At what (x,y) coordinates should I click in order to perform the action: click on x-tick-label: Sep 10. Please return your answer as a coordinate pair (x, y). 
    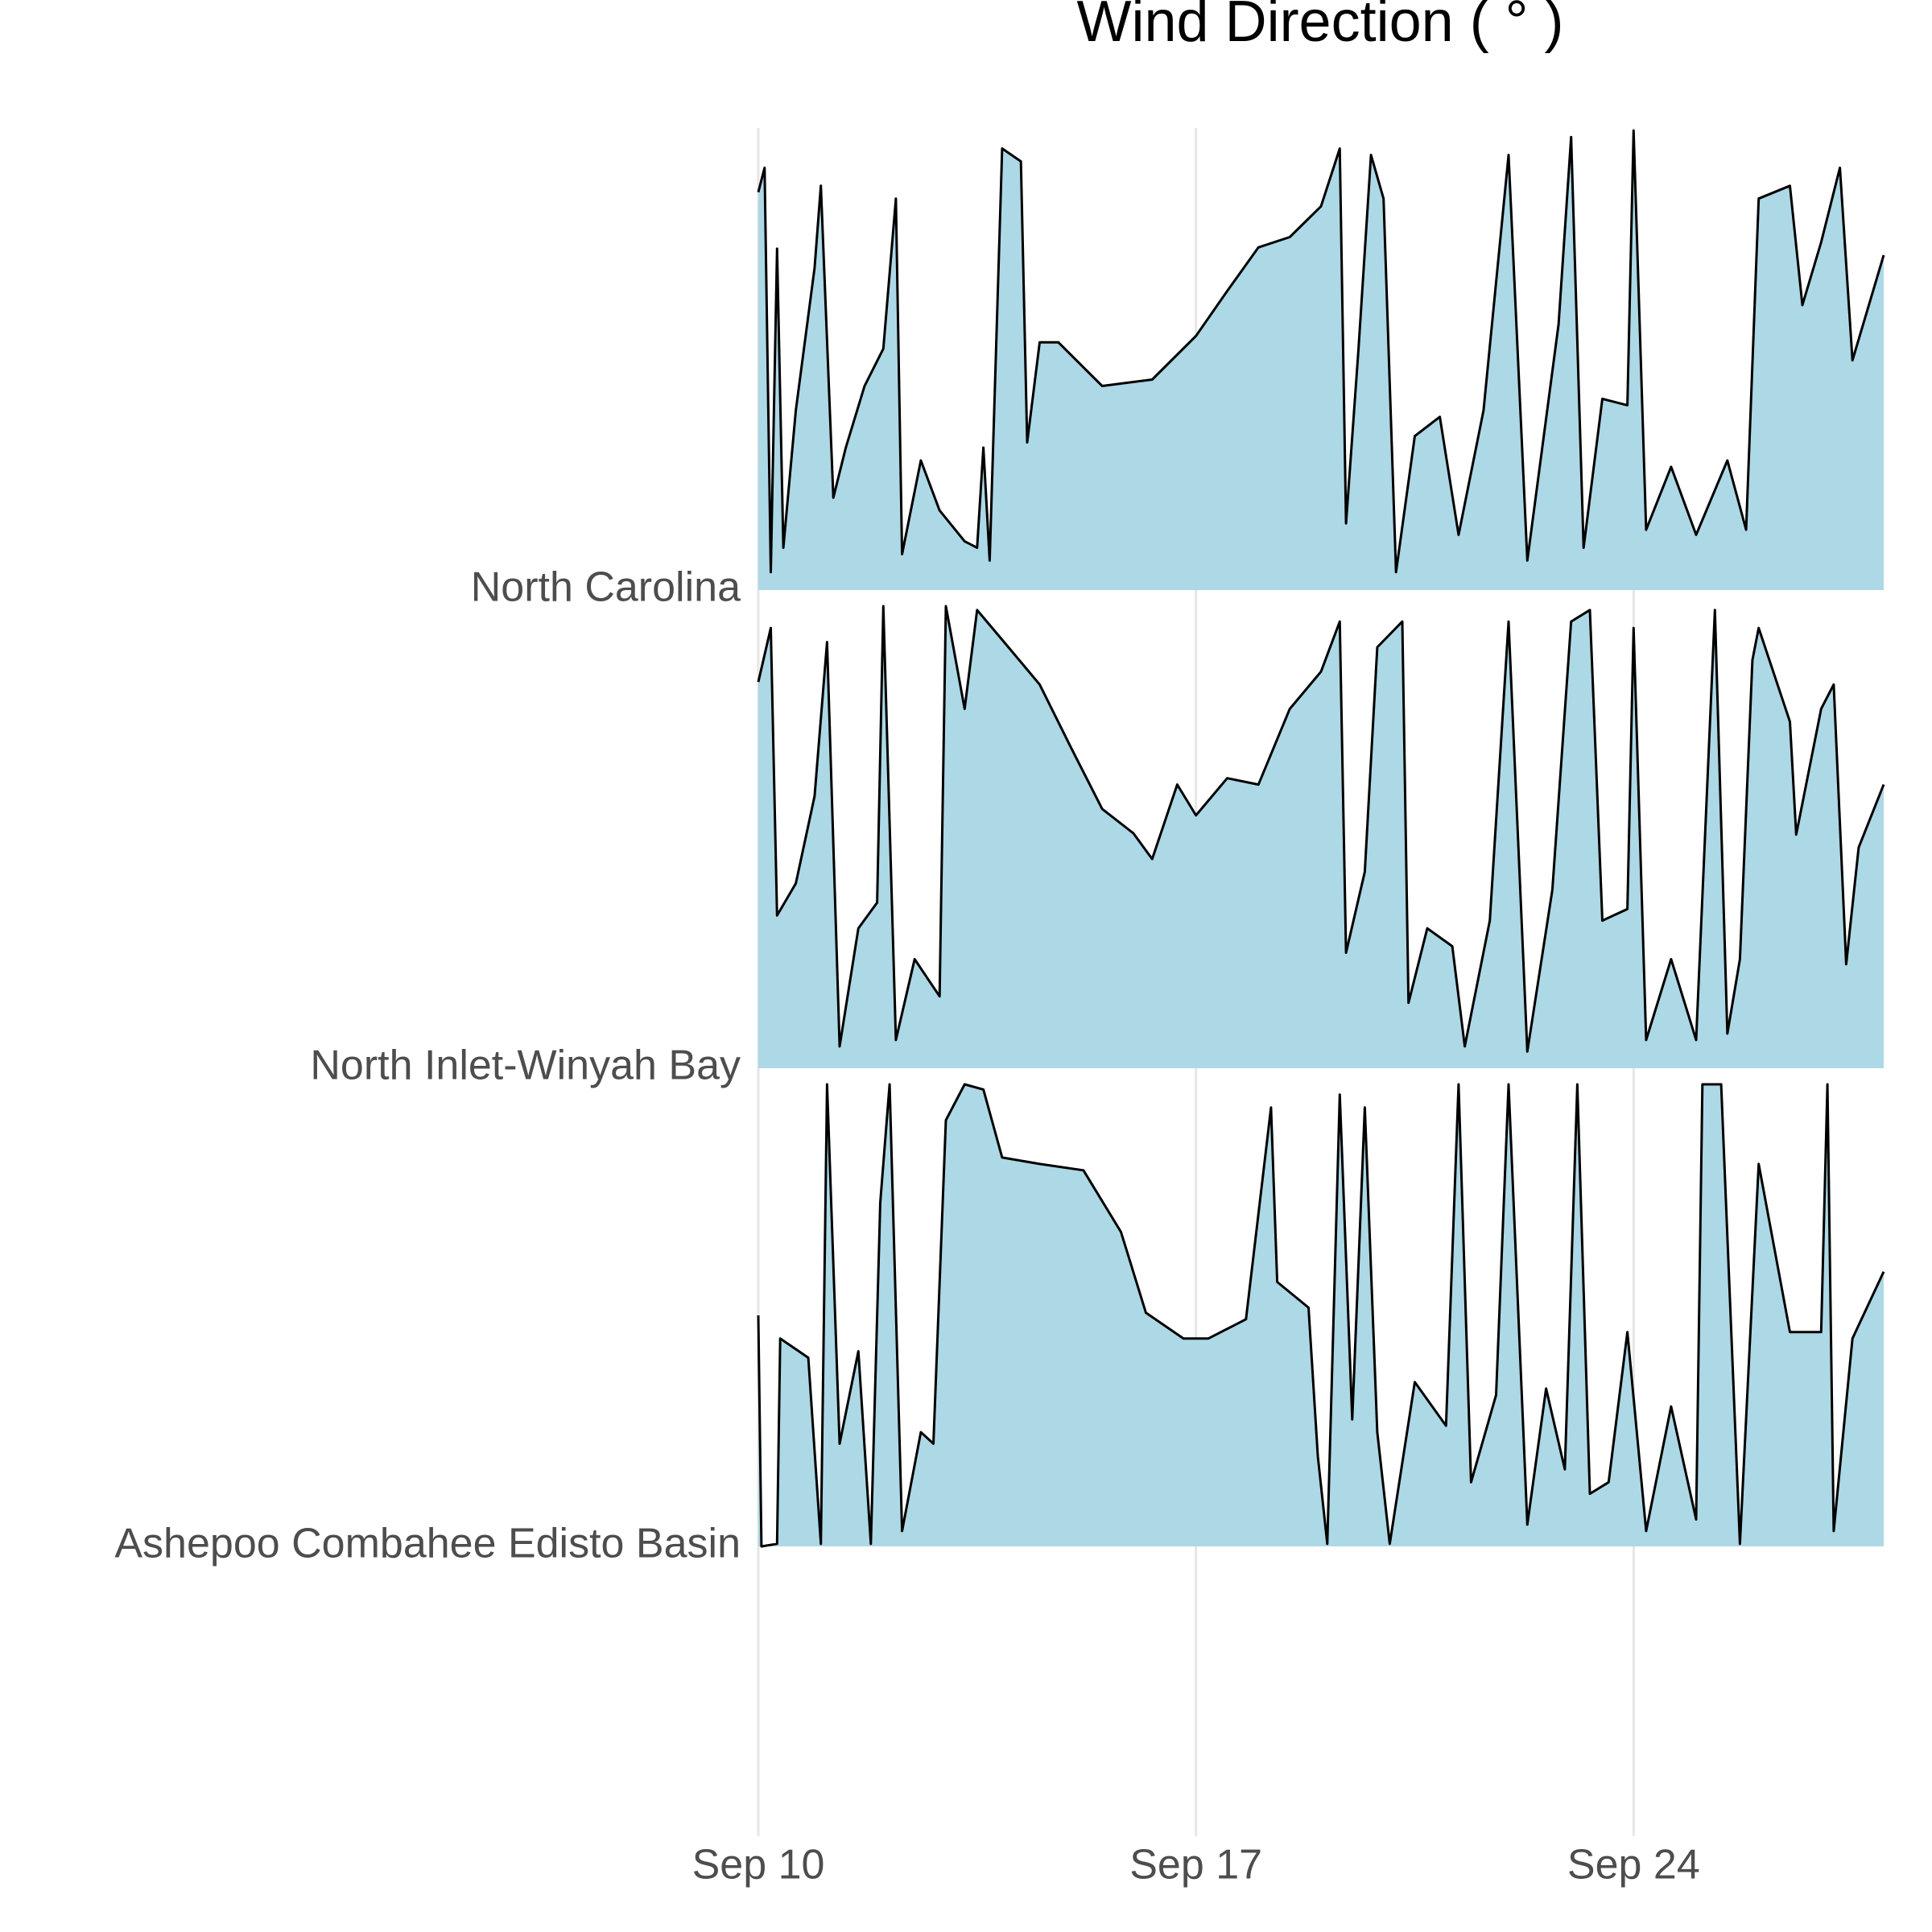
    Looking at the image, I should click on (758, 1865).